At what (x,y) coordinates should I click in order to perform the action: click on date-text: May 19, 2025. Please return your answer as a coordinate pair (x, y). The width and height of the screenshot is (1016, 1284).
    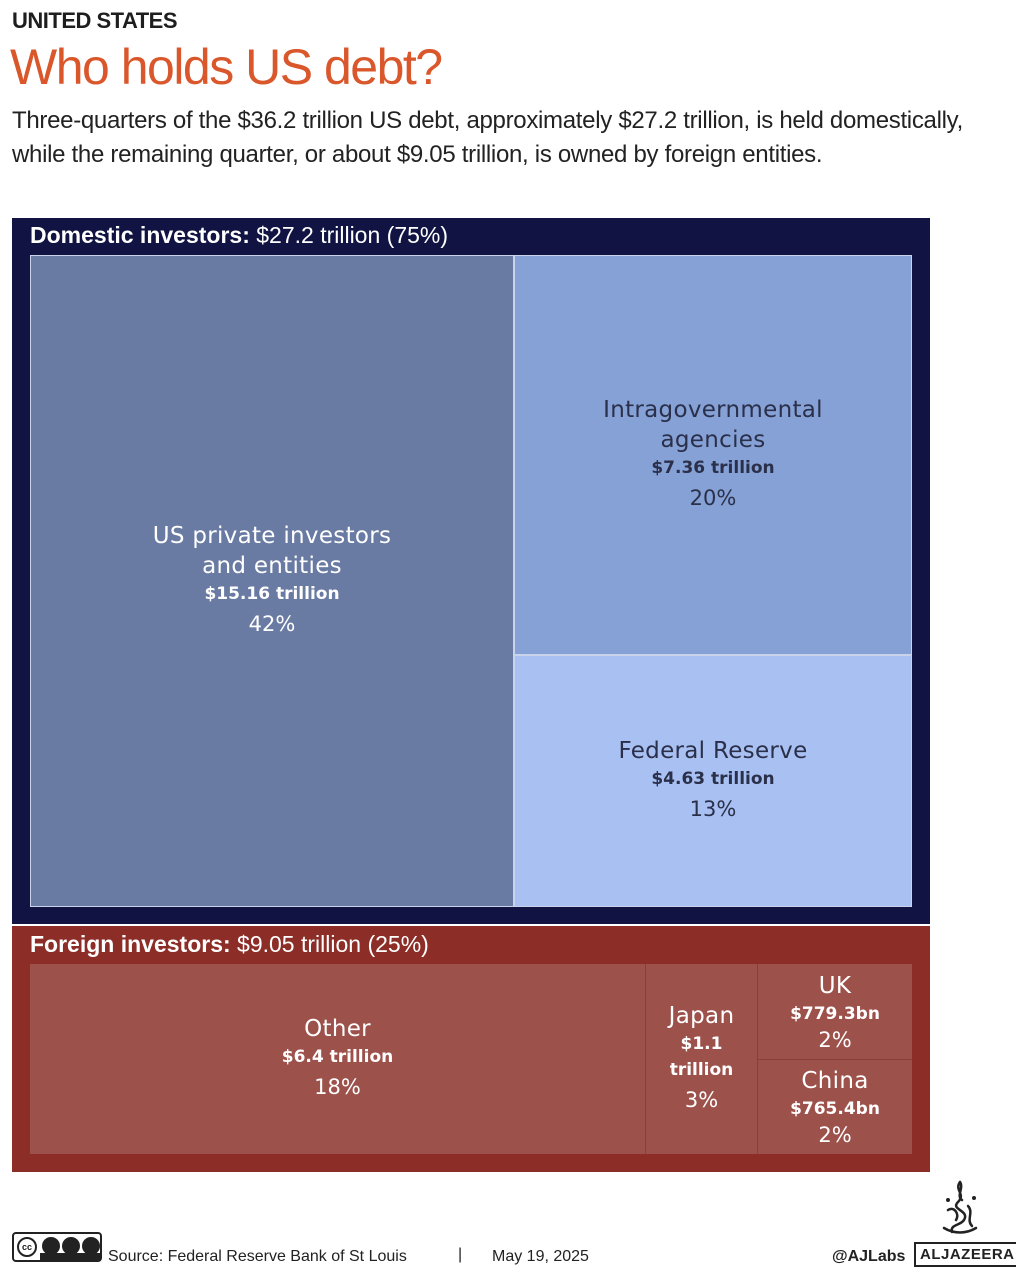
    Looking at the image, I should click on (540, 1256).